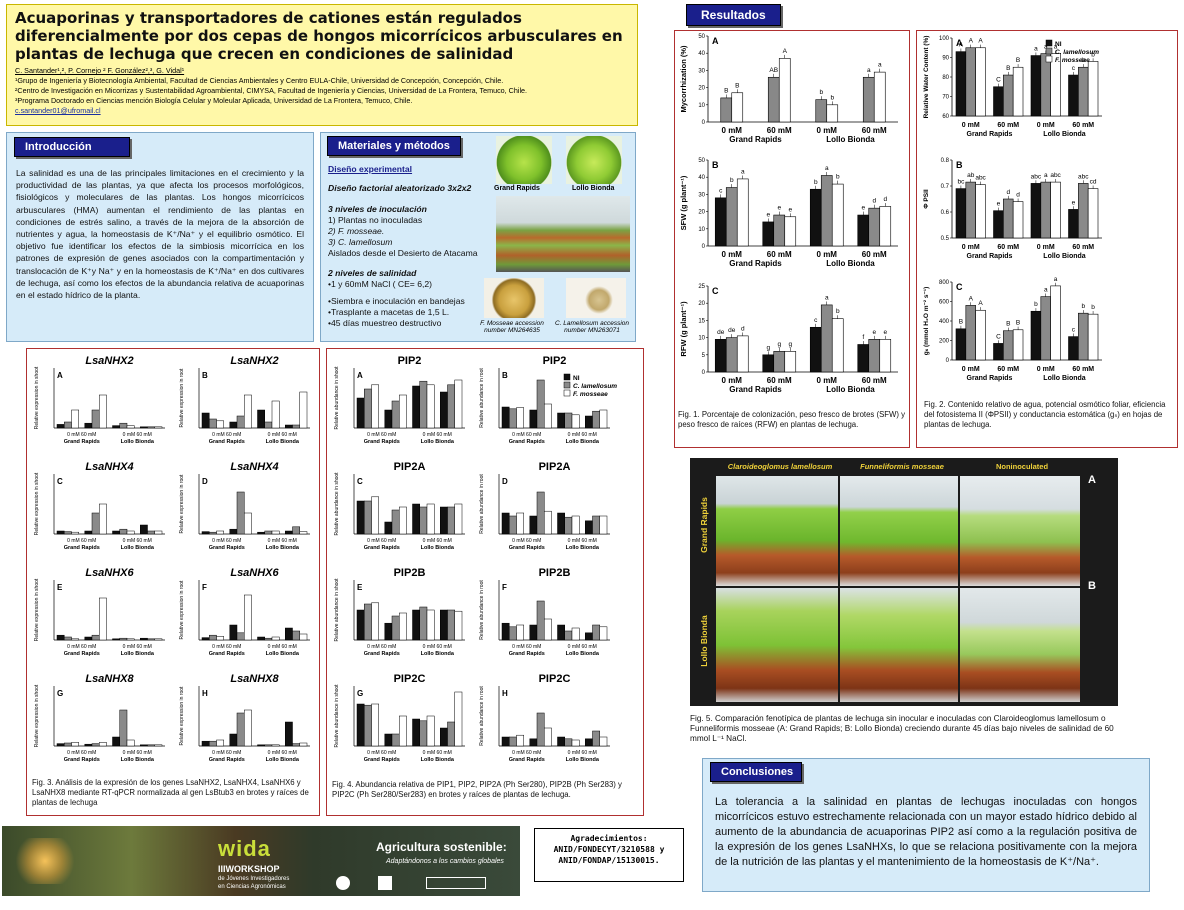 The image size is (1184, 910). What do you see at coordinates (701, 89) in the screenshot?
I see `y-tick-label: 20` at bounding box center [701, 89].